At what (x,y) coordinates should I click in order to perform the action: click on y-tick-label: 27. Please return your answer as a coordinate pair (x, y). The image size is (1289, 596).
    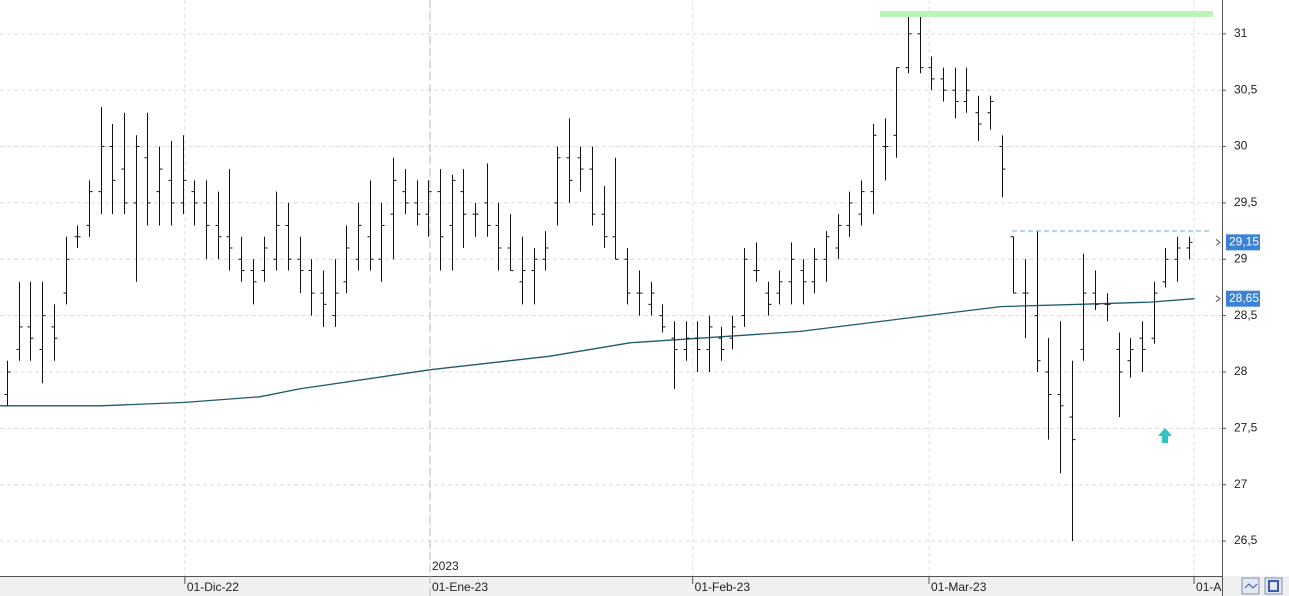
    Looking at the image, I should click on (1241, 484).